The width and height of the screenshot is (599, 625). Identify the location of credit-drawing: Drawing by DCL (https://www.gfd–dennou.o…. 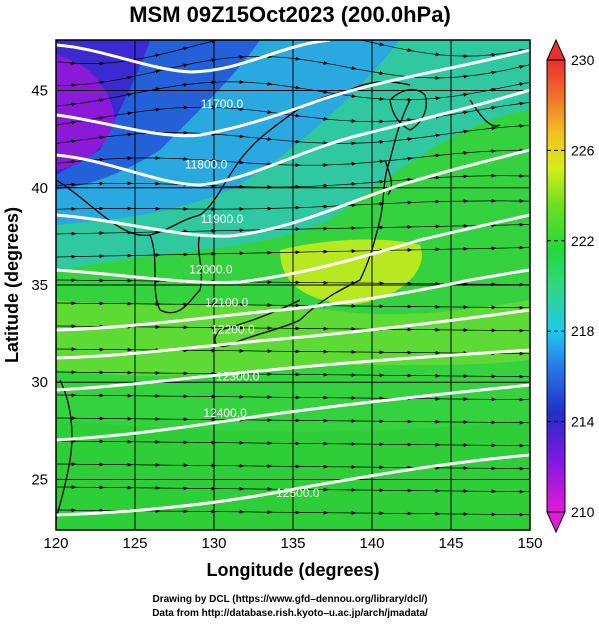
(290, 599).